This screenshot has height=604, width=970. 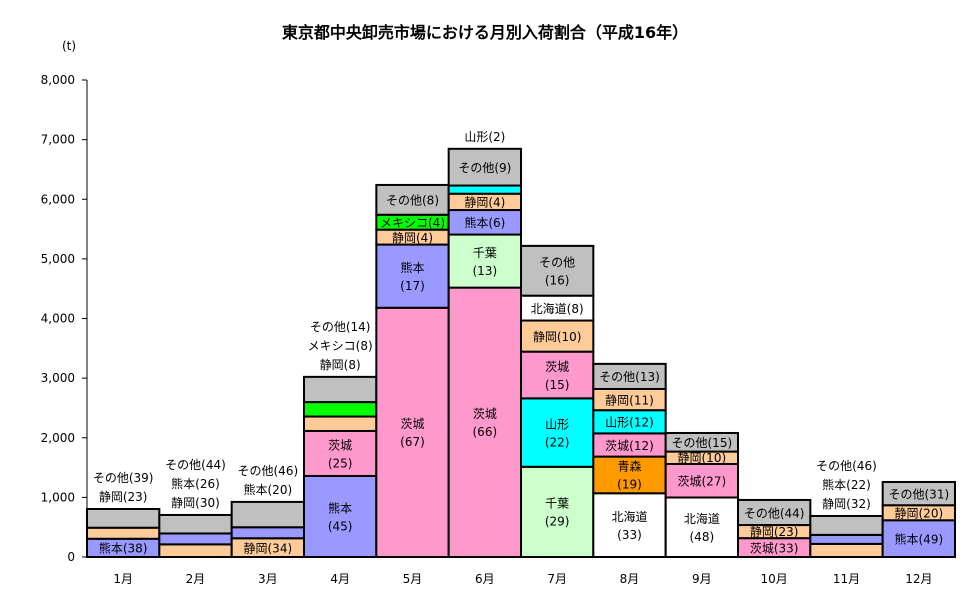 I want to click on data-label: (67), so click(x=412, y=442).